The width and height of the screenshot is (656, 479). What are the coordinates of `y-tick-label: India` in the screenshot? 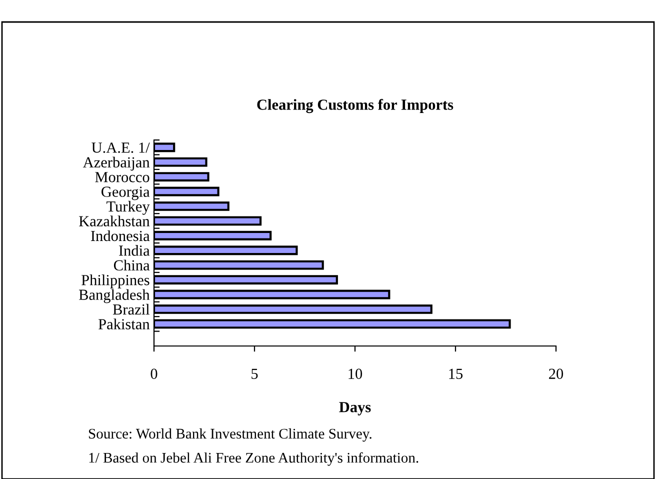 It's located at (134, 250).